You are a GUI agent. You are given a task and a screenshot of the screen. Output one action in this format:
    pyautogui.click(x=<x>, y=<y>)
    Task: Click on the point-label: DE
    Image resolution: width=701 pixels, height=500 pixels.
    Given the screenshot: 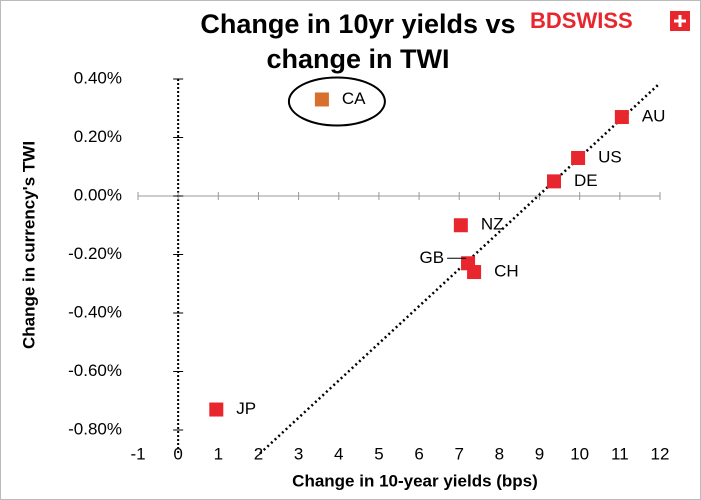 What is the action you would take?
    pyautogui.click(x=586, y=180)
    